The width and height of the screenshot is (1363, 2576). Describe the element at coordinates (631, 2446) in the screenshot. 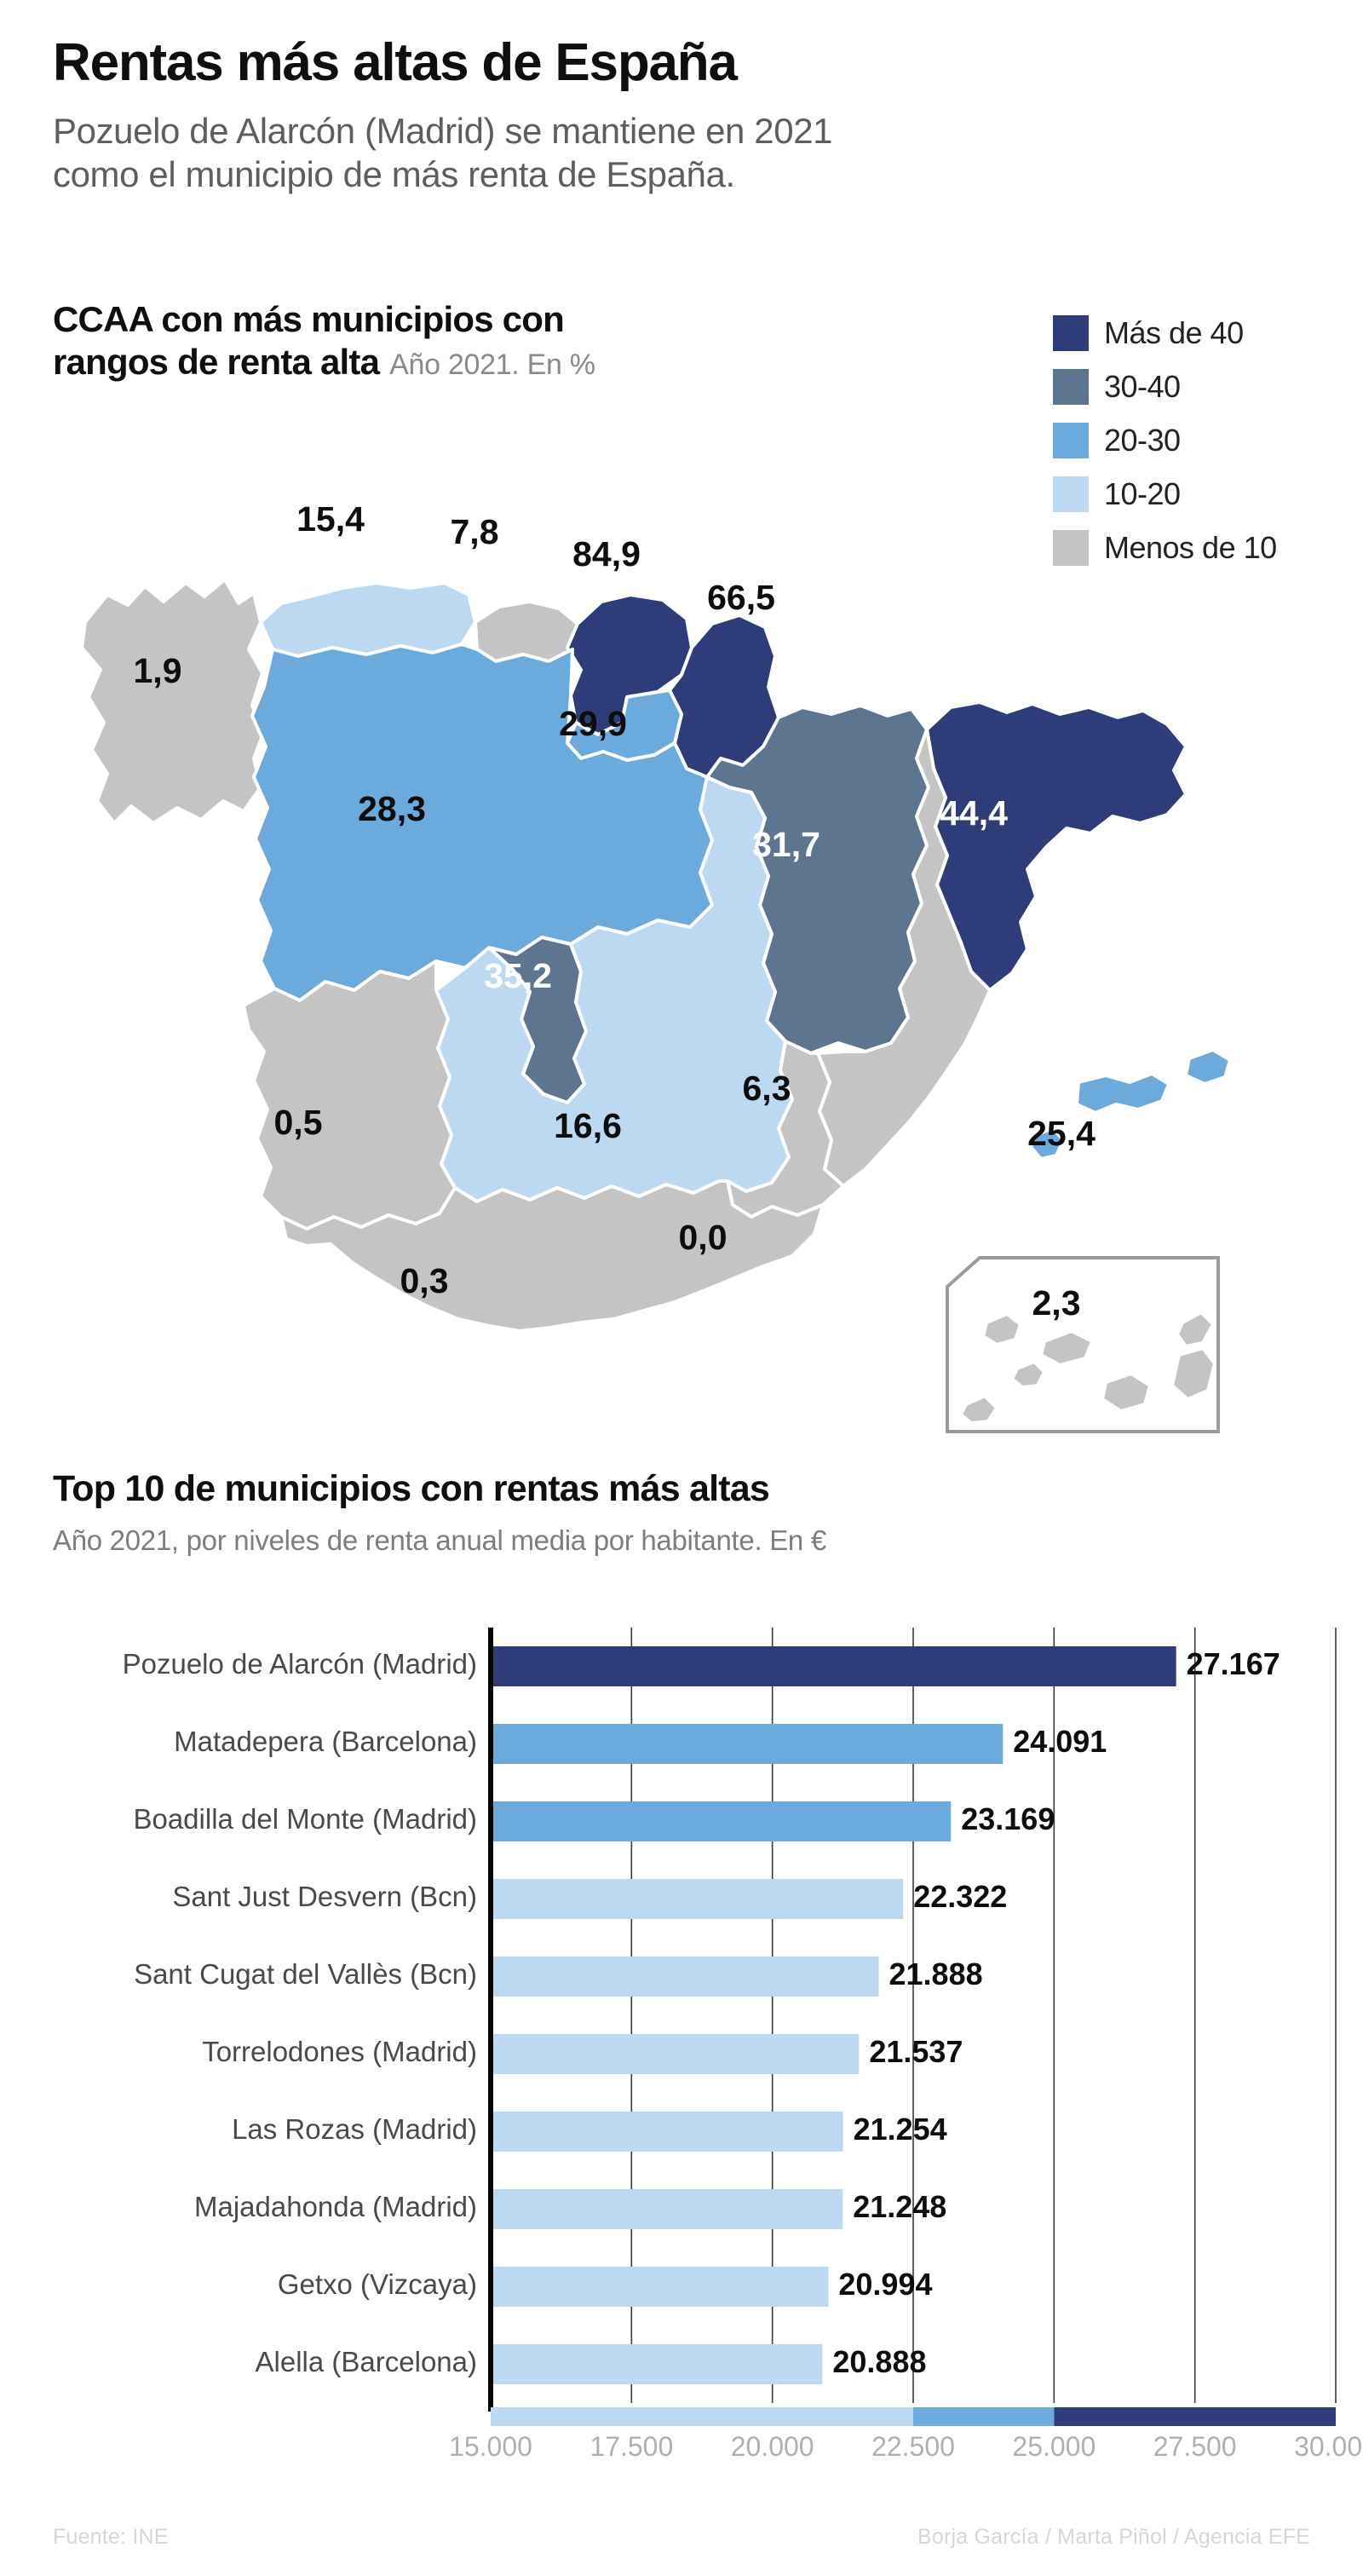

I see `chart-x-tick-label: 17.500` at that location.